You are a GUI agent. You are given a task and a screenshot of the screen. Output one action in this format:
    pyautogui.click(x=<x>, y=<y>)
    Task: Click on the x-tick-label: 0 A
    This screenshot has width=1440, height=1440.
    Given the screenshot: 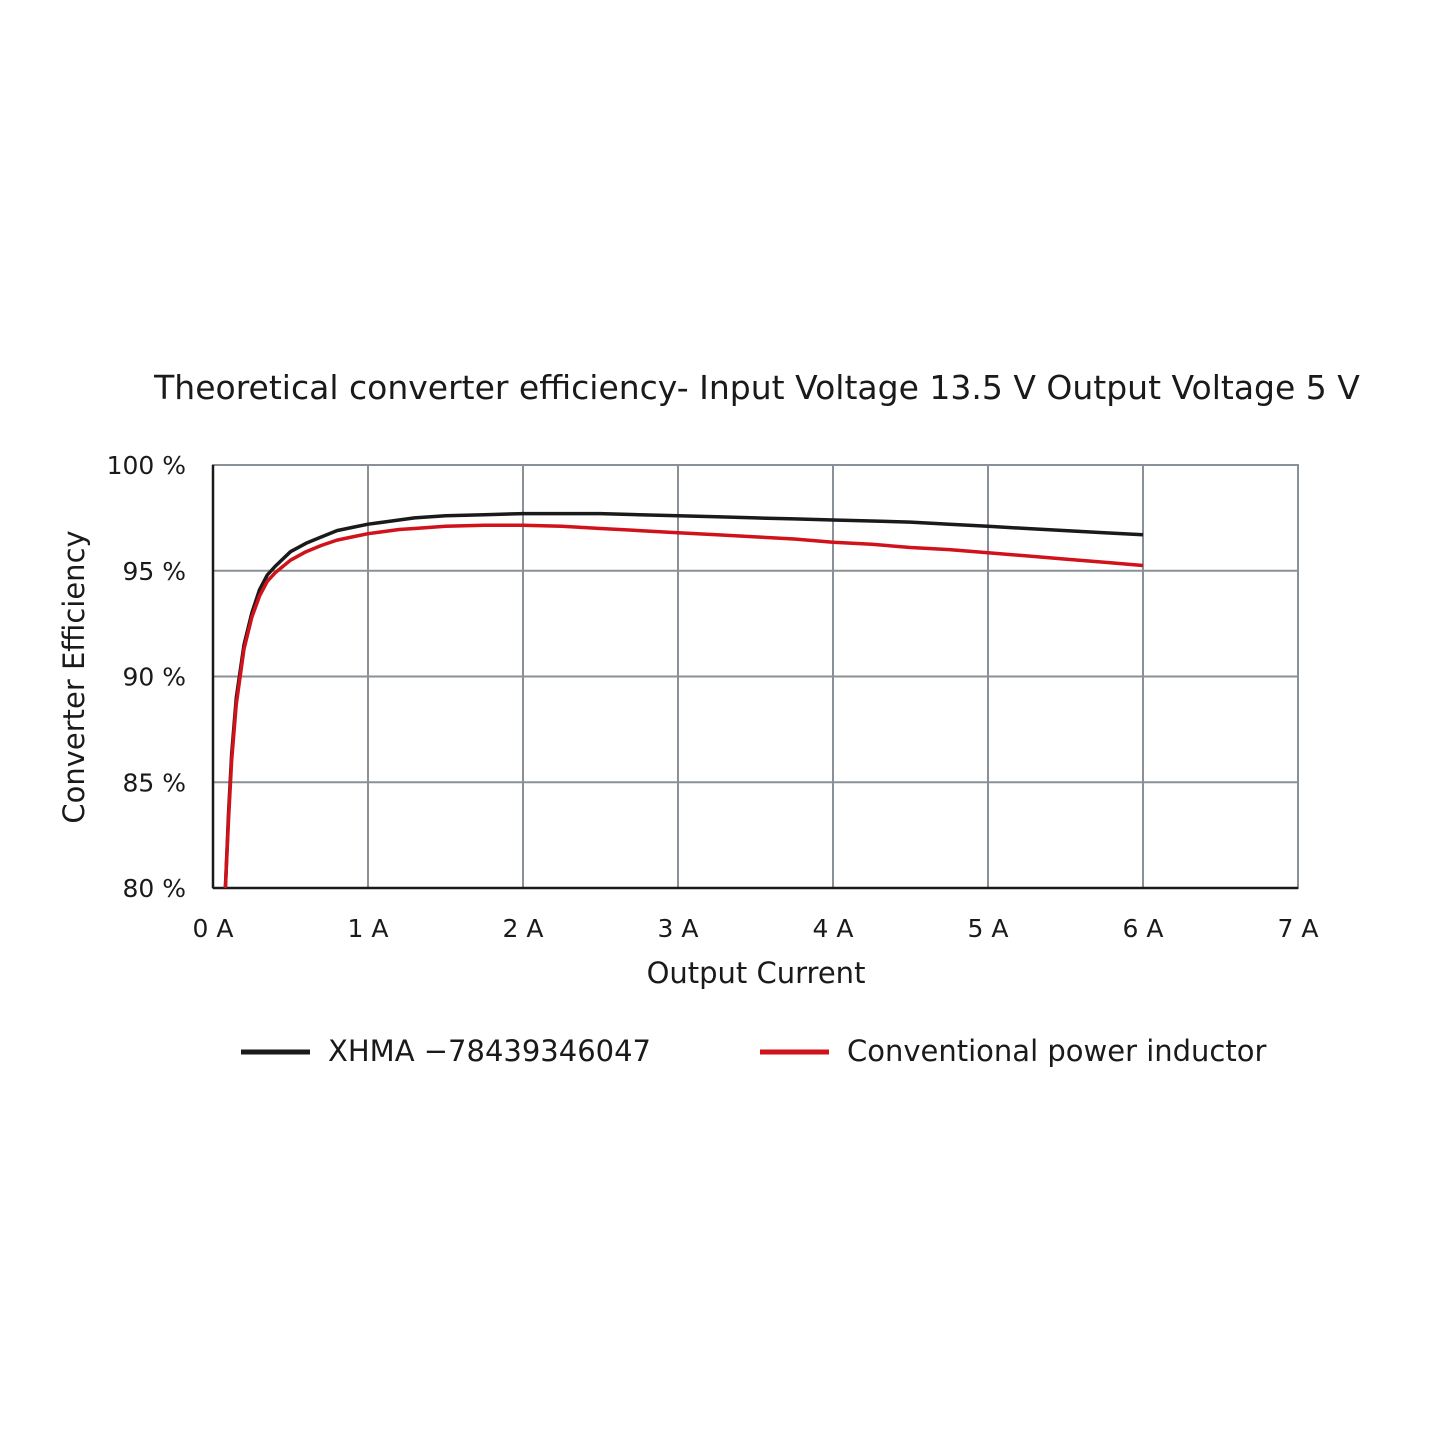 What is the action you would take?
    pyautogui.click(x=213, y=928)
    